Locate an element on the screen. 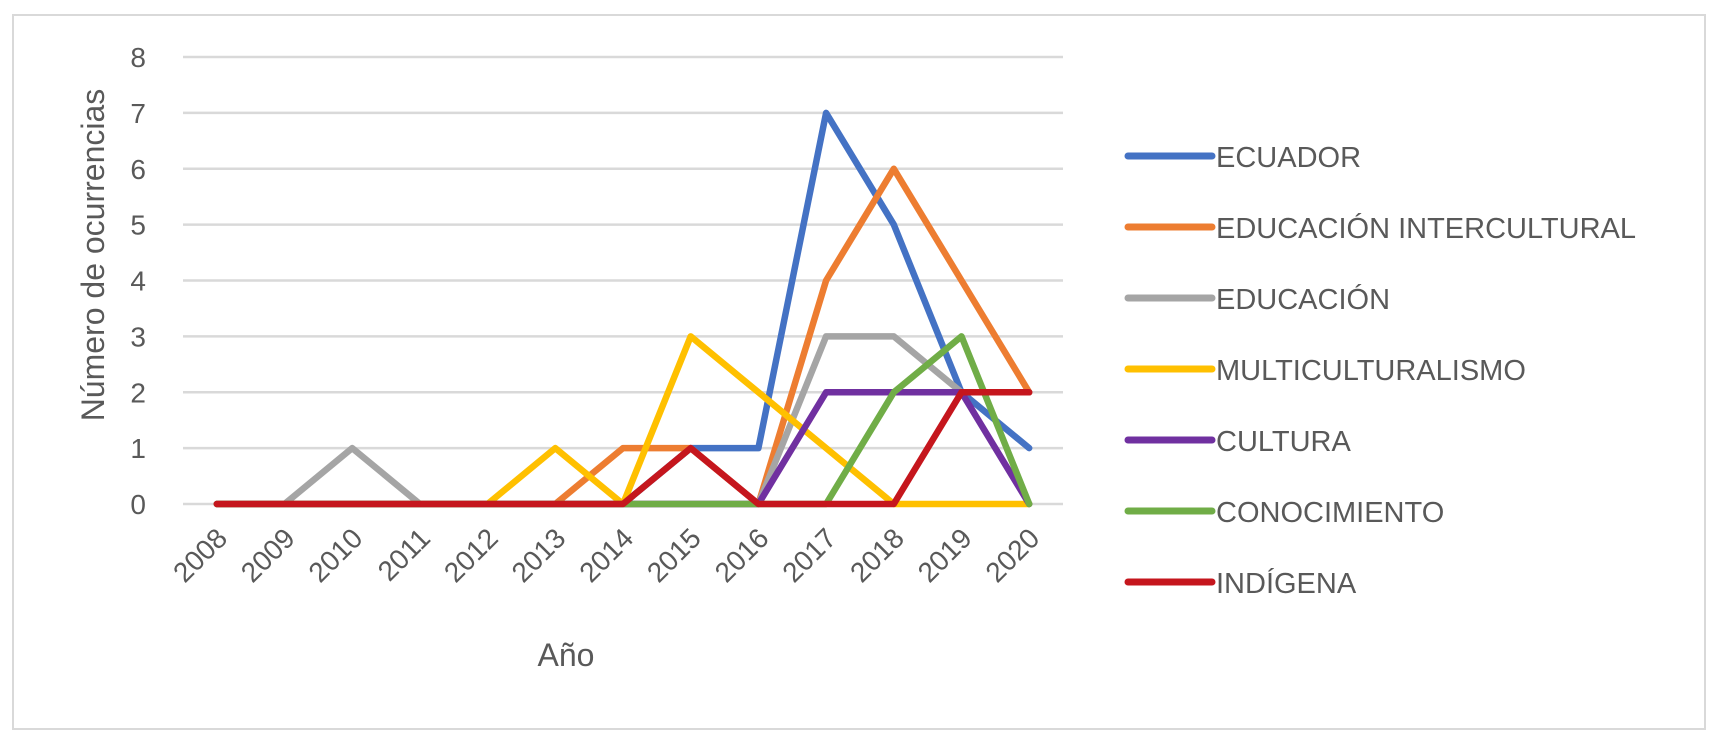 This screenshot has width=1724, height=745. y-tick-label: 8 is located at coordinates (138, 57).